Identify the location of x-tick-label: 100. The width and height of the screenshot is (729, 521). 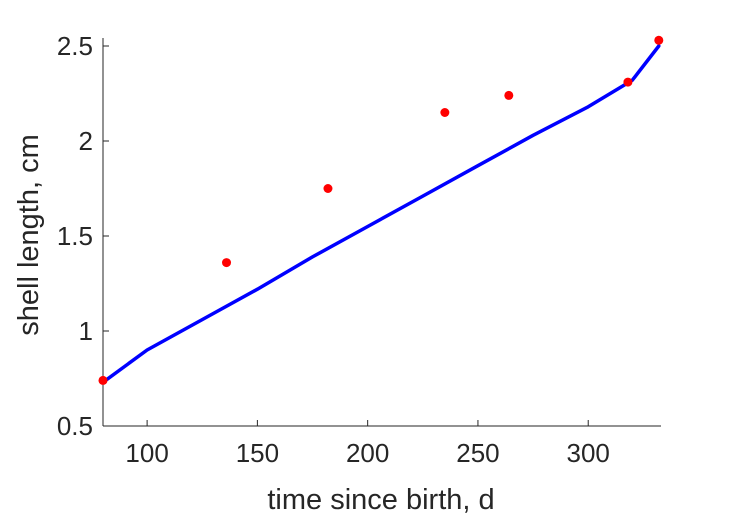
(146, 453).